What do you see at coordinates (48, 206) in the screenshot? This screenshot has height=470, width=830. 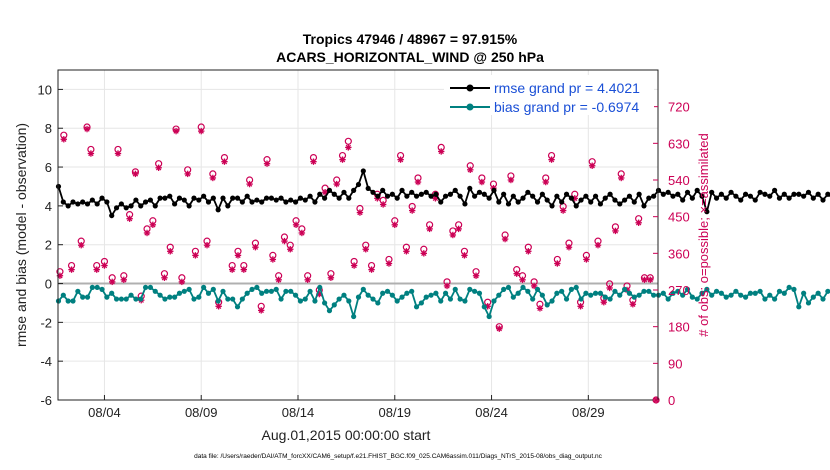 I see `y-tick-label: 4` at bounding box center [48, 206].